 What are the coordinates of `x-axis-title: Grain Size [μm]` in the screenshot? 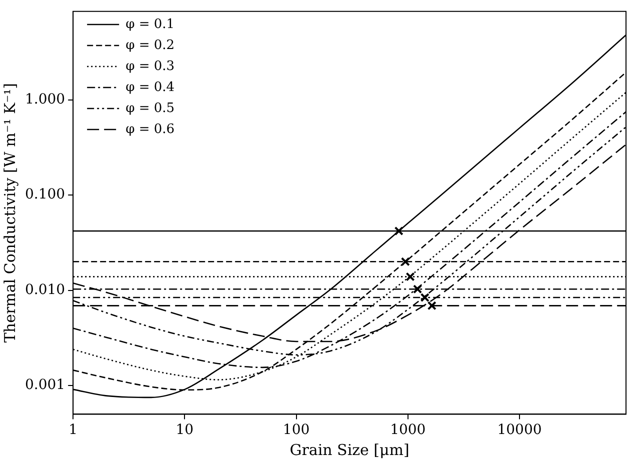 It's located at (350, 449).